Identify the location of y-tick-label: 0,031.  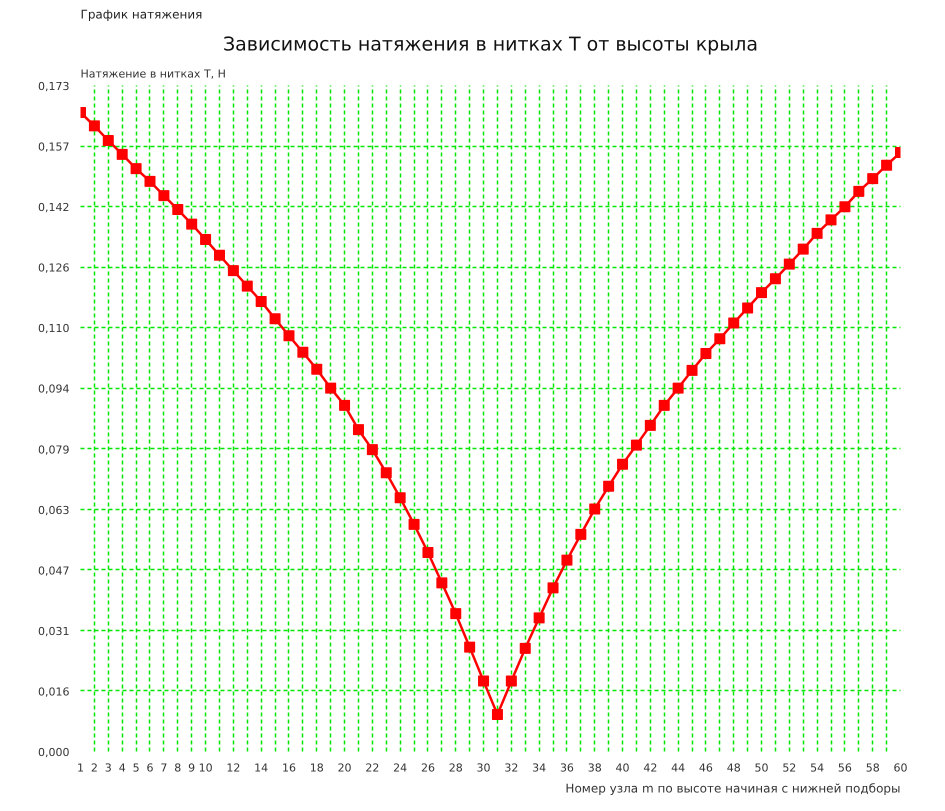
(54, 631).